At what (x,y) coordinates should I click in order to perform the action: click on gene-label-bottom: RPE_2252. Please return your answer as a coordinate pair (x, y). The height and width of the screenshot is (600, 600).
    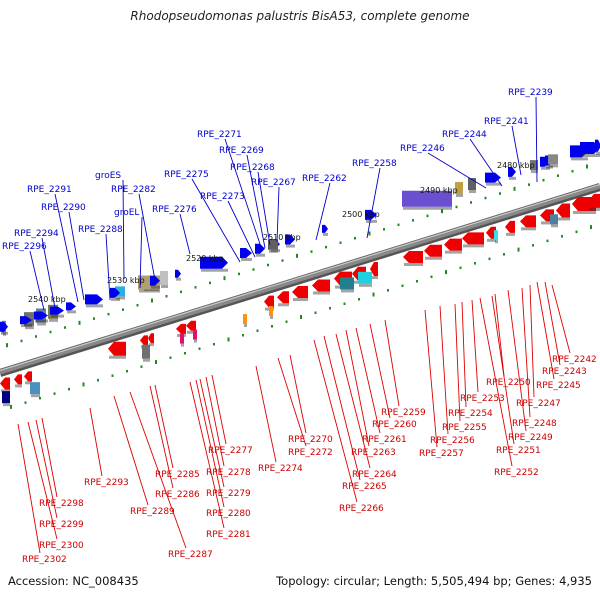
    Looking at the image, I should click on (516, 473).